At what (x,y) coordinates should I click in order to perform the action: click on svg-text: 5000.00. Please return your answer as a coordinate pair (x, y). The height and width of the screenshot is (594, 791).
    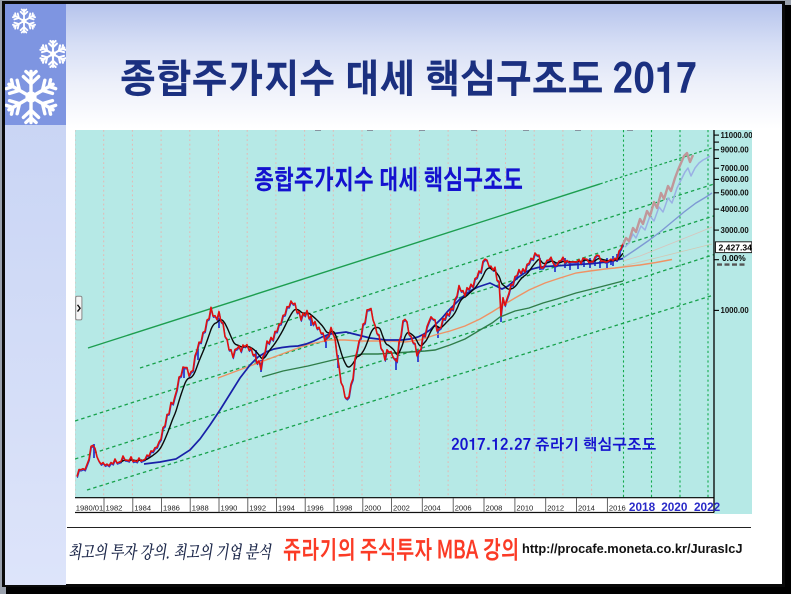
    Looking at the image, I should click on (735, 193).